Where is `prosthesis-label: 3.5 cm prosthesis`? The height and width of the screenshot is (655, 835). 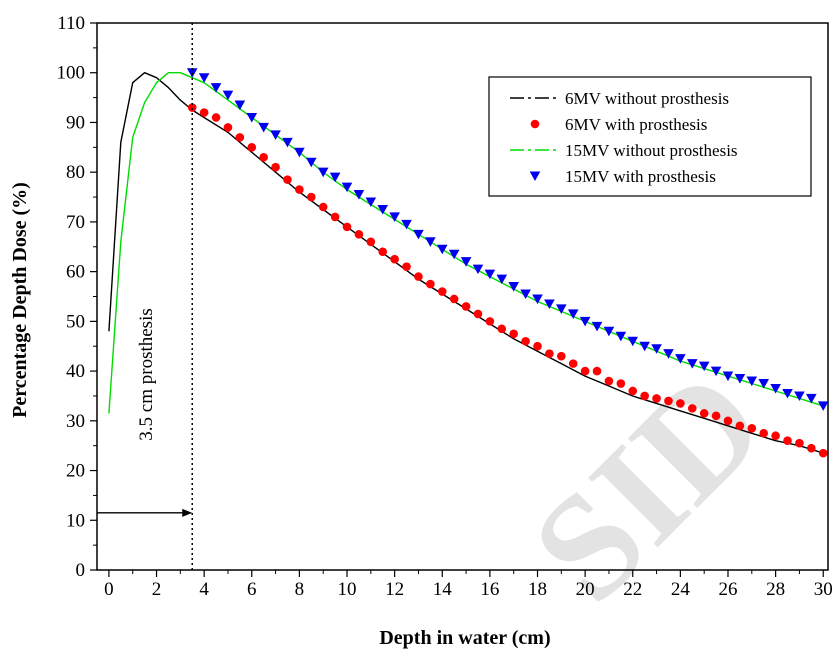 prosthesis-label: 3.5 cm prosthesis is located at coordinates (146, 374).